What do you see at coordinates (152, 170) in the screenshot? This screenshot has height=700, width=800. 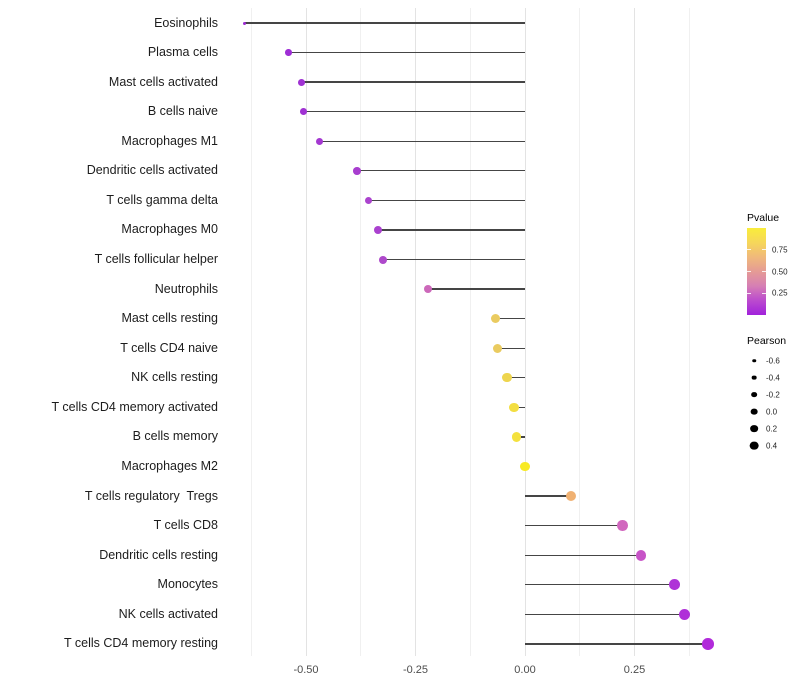 I see `y-axis-label: Dendritic cells activated` at bounding box center [152, 170].